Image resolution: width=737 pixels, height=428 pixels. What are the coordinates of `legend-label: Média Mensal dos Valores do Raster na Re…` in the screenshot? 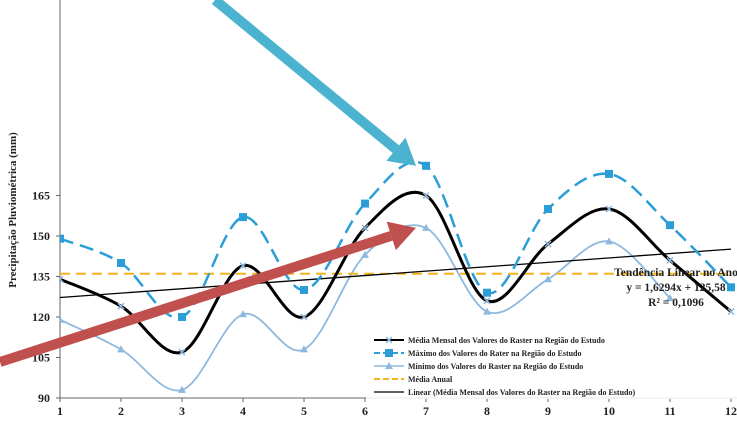 It's located at (506, 340).